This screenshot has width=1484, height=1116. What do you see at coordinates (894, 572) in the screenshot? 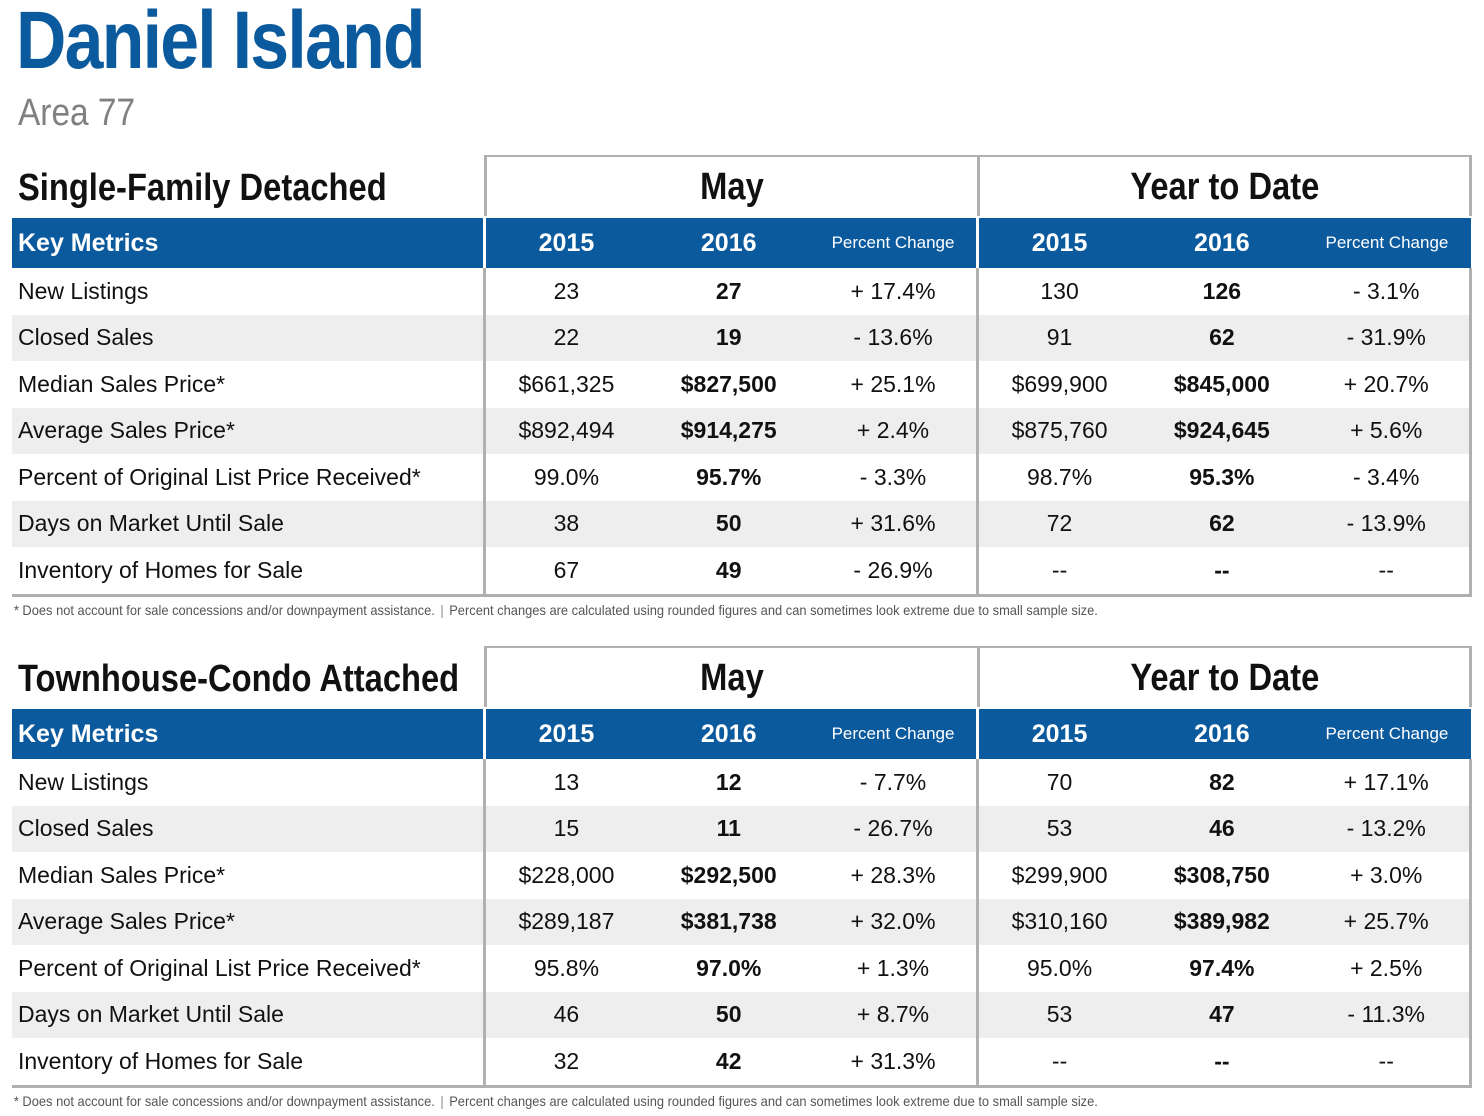
I see `may-percent-change: - 26.9%` at bounding box center [894, 572].